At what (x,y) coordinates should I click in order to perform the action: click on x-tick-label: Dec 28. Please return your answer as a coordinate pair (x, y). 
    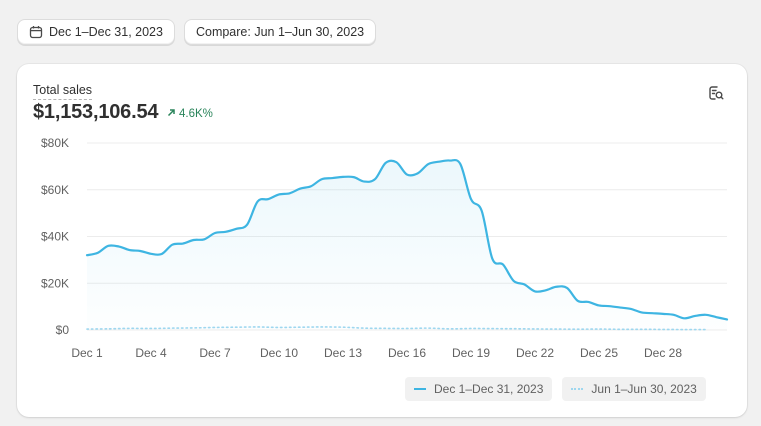
    Looking at the image, I should click on (663, 353).